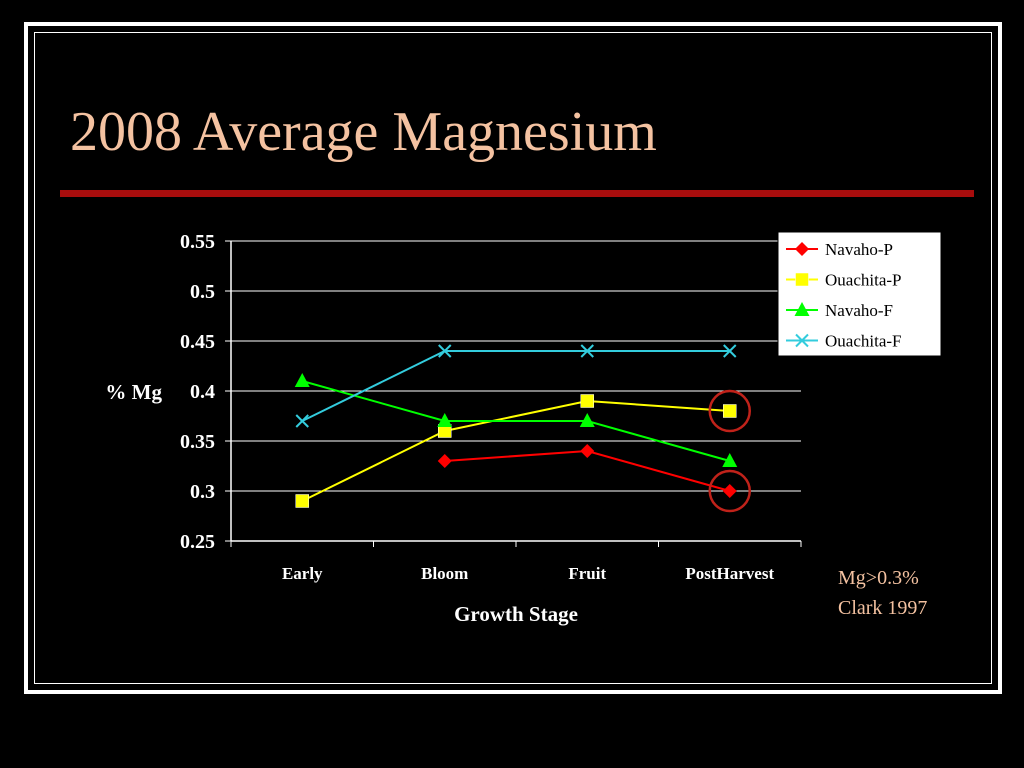 This screenshot has height=768, width=1024. What do you see at coordinates (863, 341) in the screenshot?
I see `legend-label: Ouachita-F` at bounding box center [863, 341].